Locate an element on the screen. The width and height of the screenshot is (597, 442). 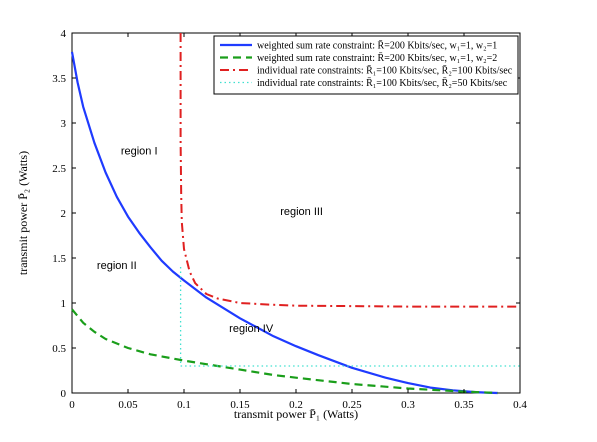
y-tick-label: 3 is located at coordinates (64, 124).